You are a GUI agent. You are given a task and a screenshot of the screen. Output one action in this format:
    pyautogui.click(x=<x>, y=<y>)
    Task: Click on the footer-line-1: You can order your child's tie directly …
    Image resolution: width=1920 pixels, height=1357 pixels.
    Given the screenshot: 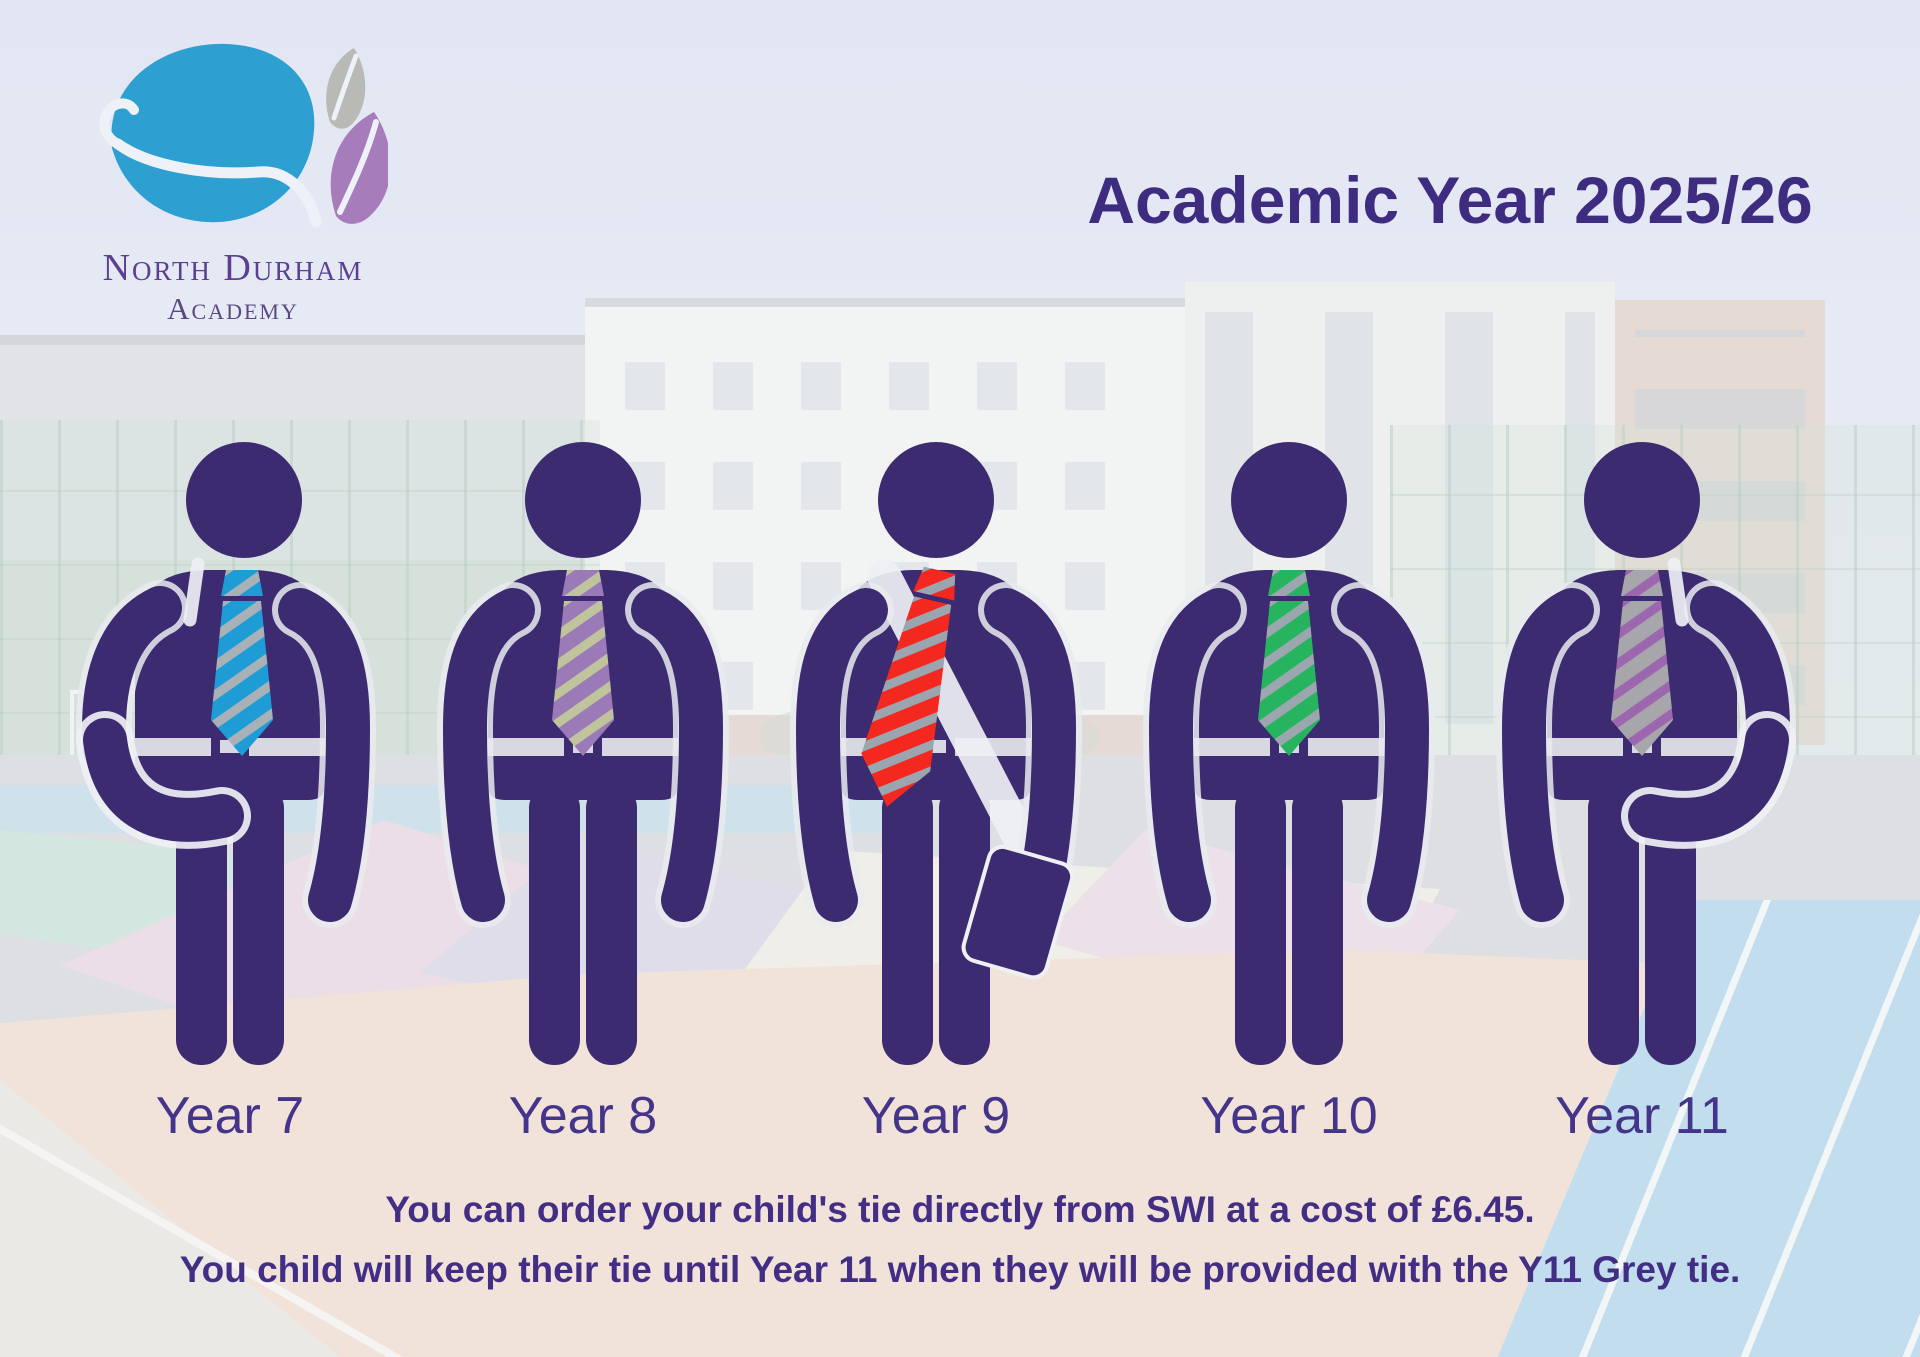 What is the action you would take?
    pyautogui.click(x=960, y=1209)
    